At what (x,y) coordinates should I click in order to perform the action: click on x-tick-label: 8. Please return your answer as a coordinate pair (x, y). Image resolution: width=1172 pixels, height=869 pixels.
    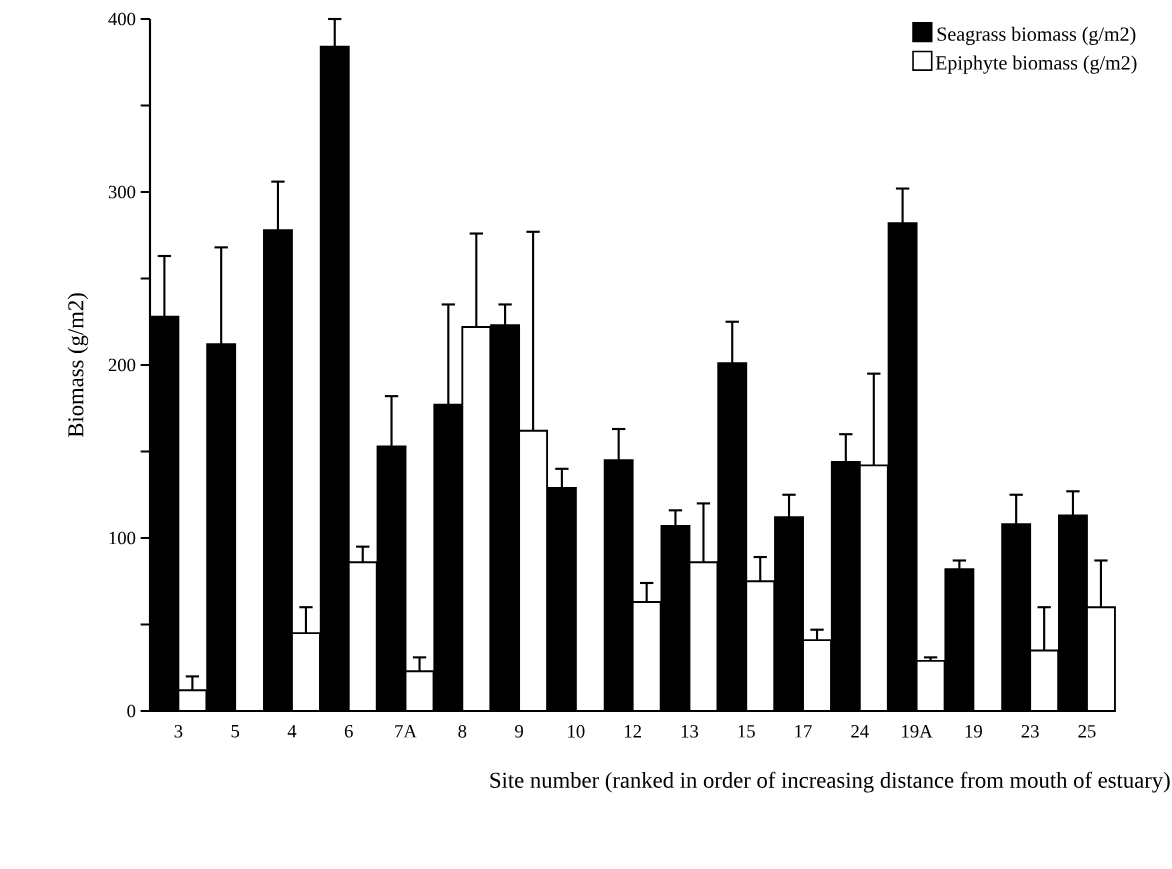
    Looking at the image, I should click on (462, 731).